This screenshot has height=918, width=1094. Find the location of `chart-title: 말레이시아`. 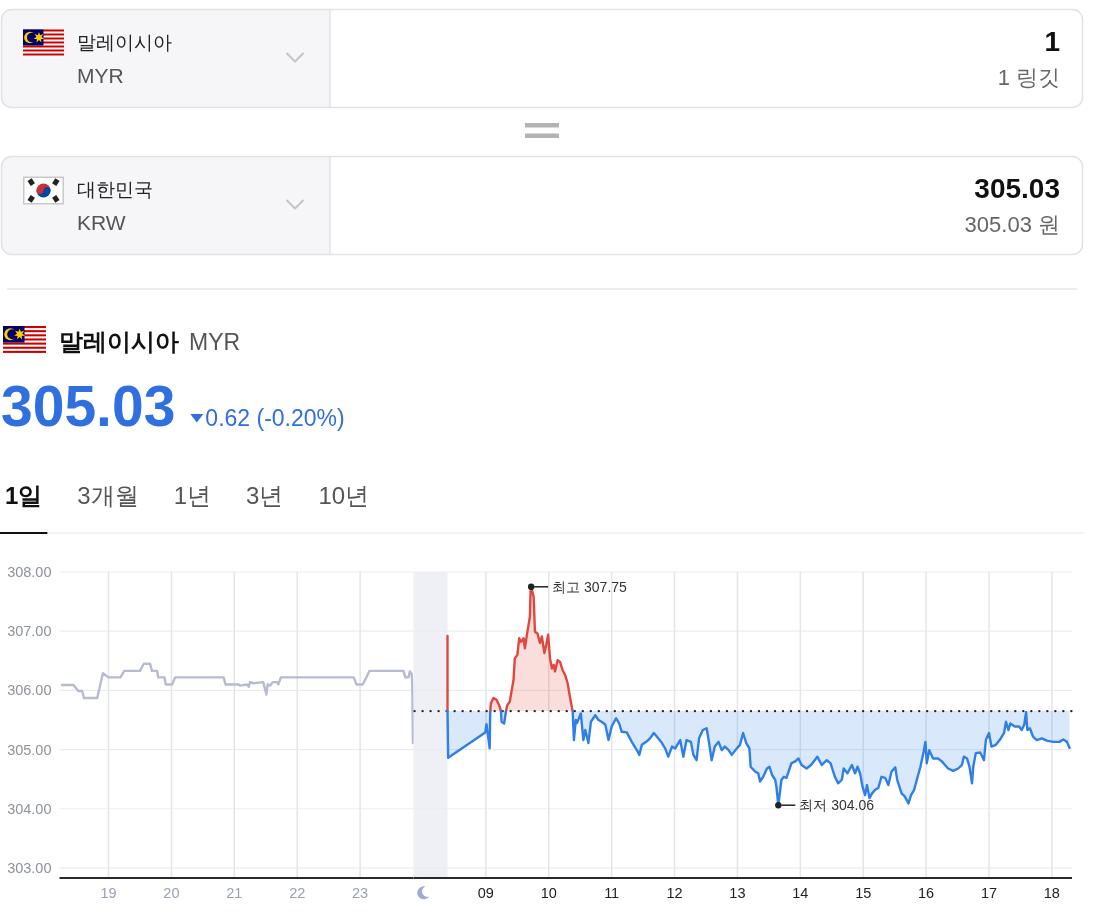

chart-title: 말레이시아 is located at coordinates (119, 341).